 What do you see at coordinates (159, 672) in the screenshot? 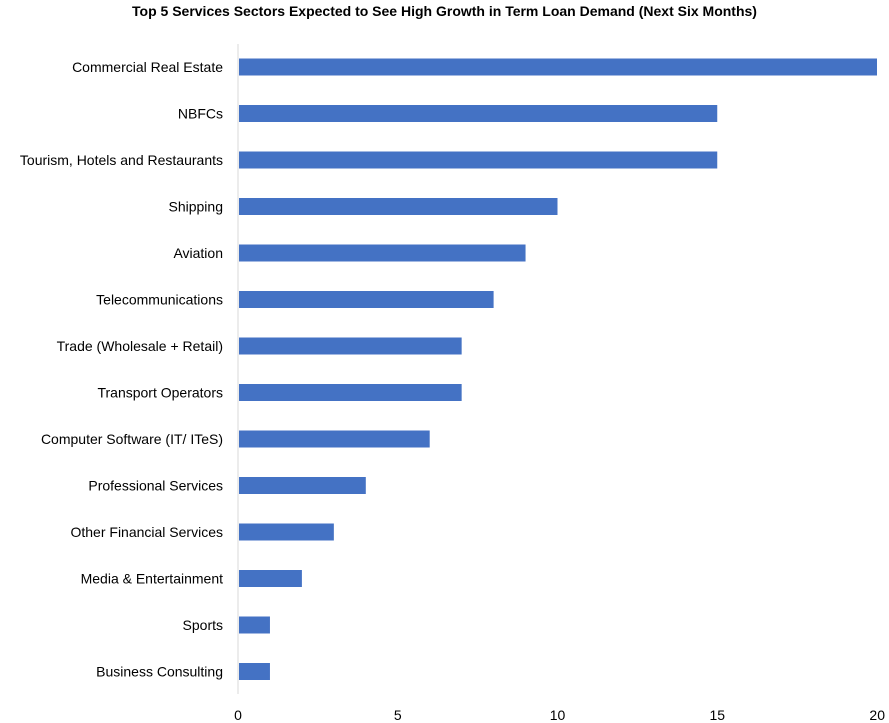
I see `category-label: Business Consulting` at bounding box center [159, 672].